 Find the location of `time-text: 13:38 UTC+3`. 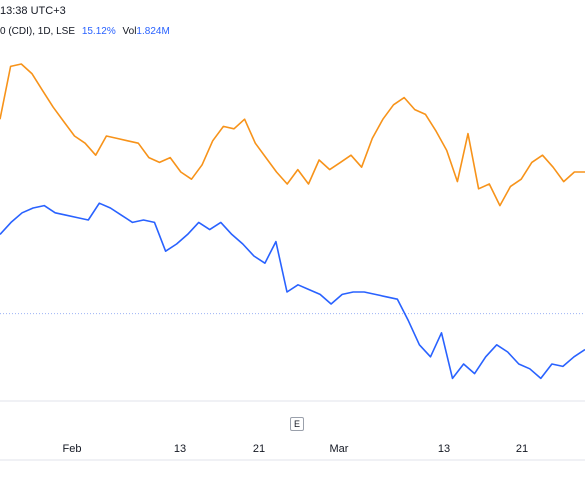

time-text: 13:38 UTC+3 is located at coordinates (33, 11).